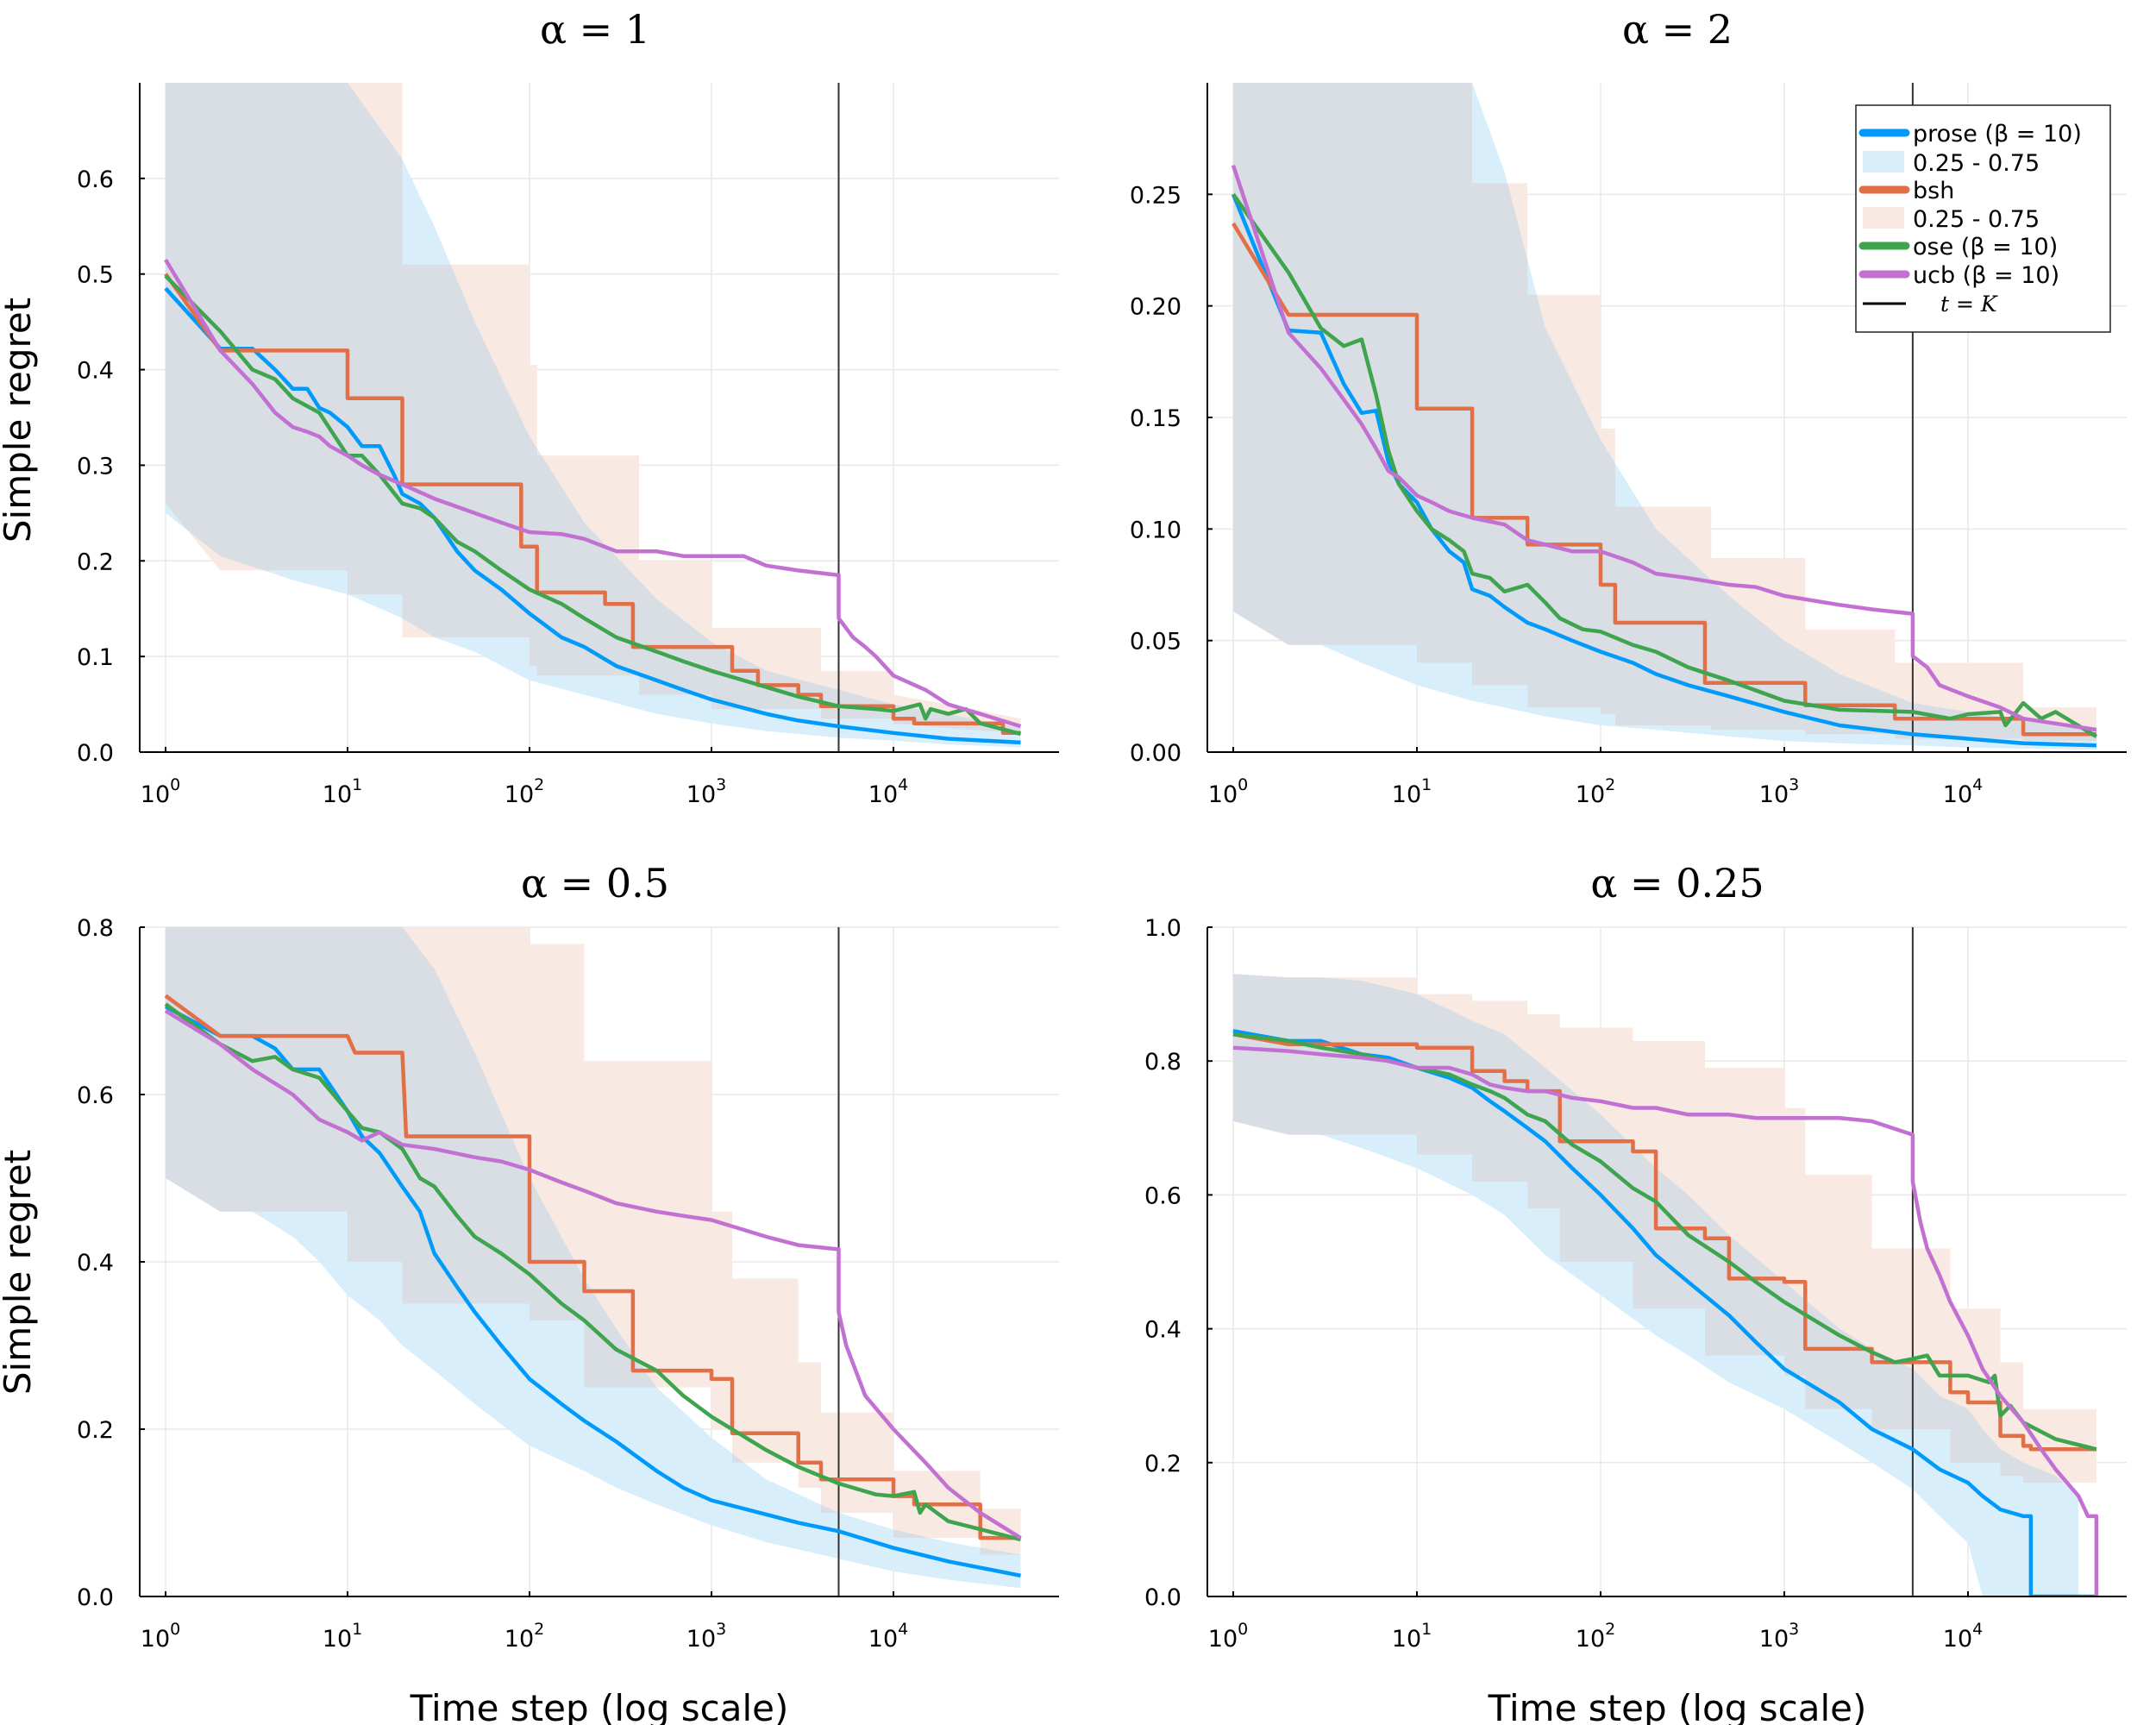  I want to click on legend-label-bsh-band: 0.25 - 0.75, so click(1976, 219).